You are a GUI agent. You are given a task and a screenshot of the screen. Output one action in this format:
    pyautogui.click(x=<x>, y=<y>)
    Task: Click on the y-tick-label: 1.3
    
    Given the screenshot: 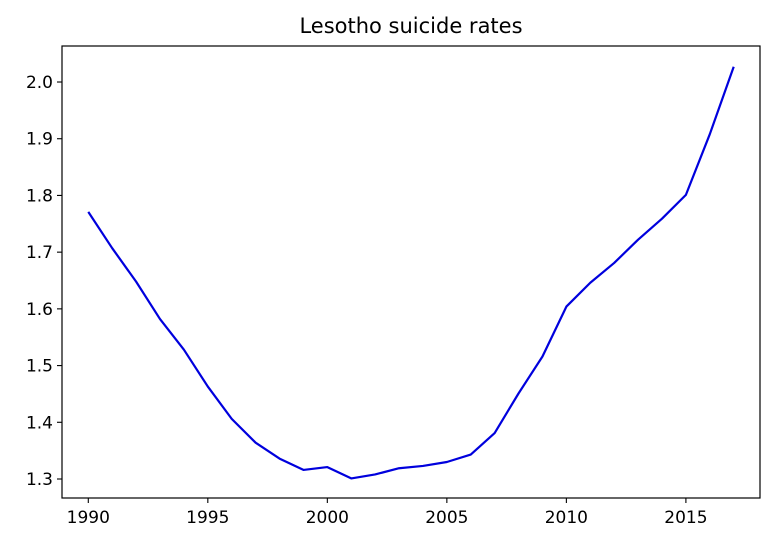 What is the action you would take?
    pyautogui.click(x=39, y=480)
    